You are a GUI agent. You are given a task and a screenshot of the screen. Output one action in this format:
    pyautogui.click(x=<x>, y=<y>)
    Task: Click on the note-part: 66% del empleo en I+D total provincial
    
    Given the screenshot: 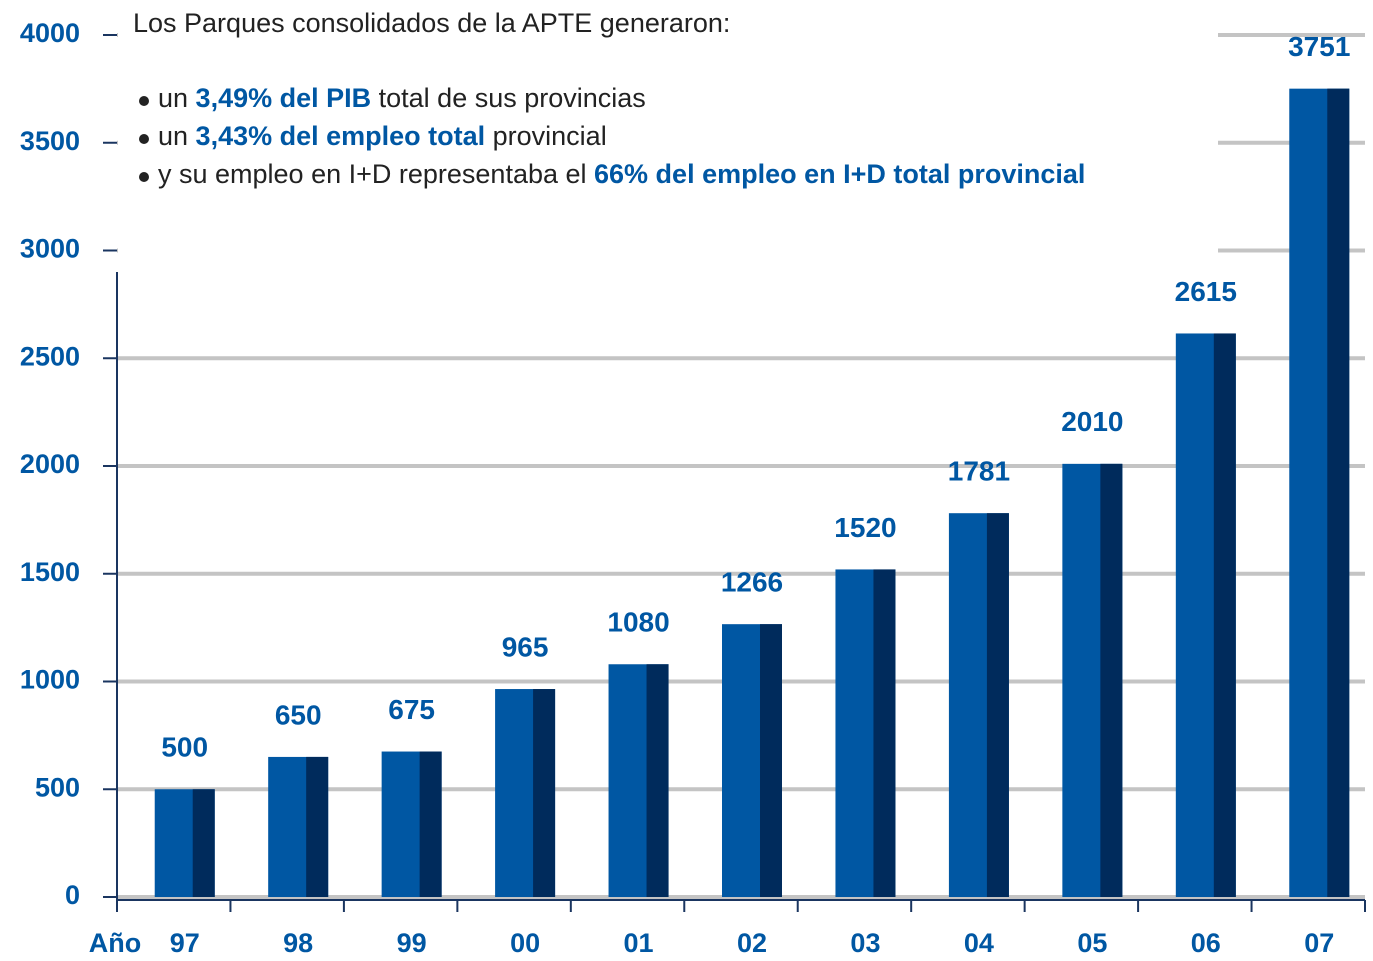 What is the action you would take?
    pyautogui.click(x=839, y=174)
    